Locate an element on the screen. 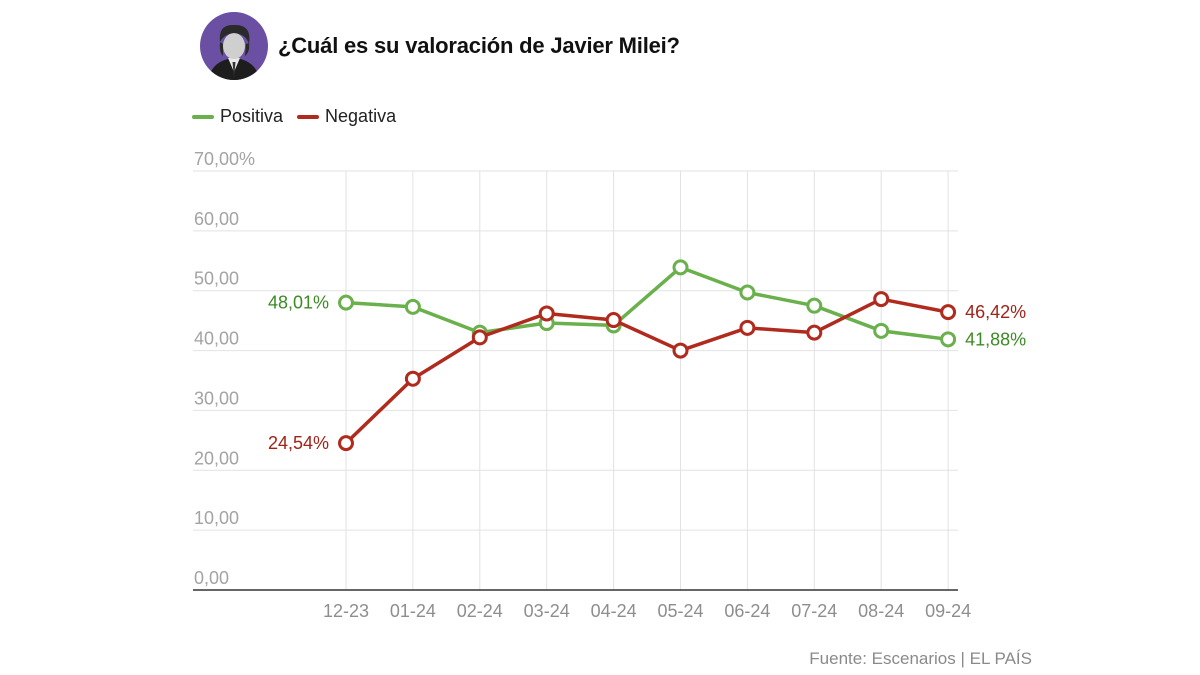  start-value-label-negativa: 24,54% is located at coordinates (298, 443).